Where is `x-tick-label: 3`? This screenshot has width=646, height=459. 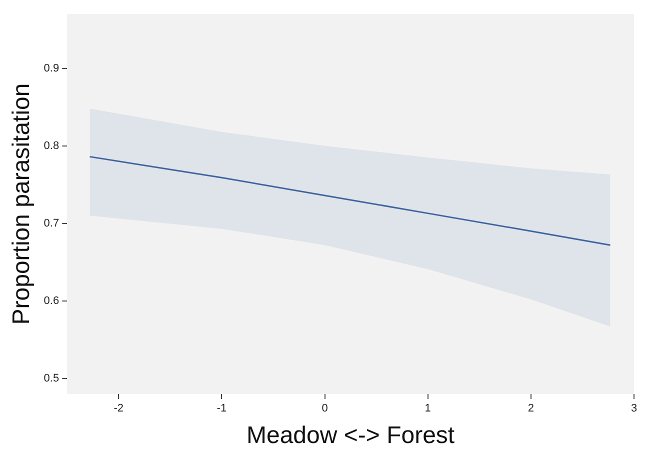 x-tick-label: 3 is located at coordinates (634, 408).